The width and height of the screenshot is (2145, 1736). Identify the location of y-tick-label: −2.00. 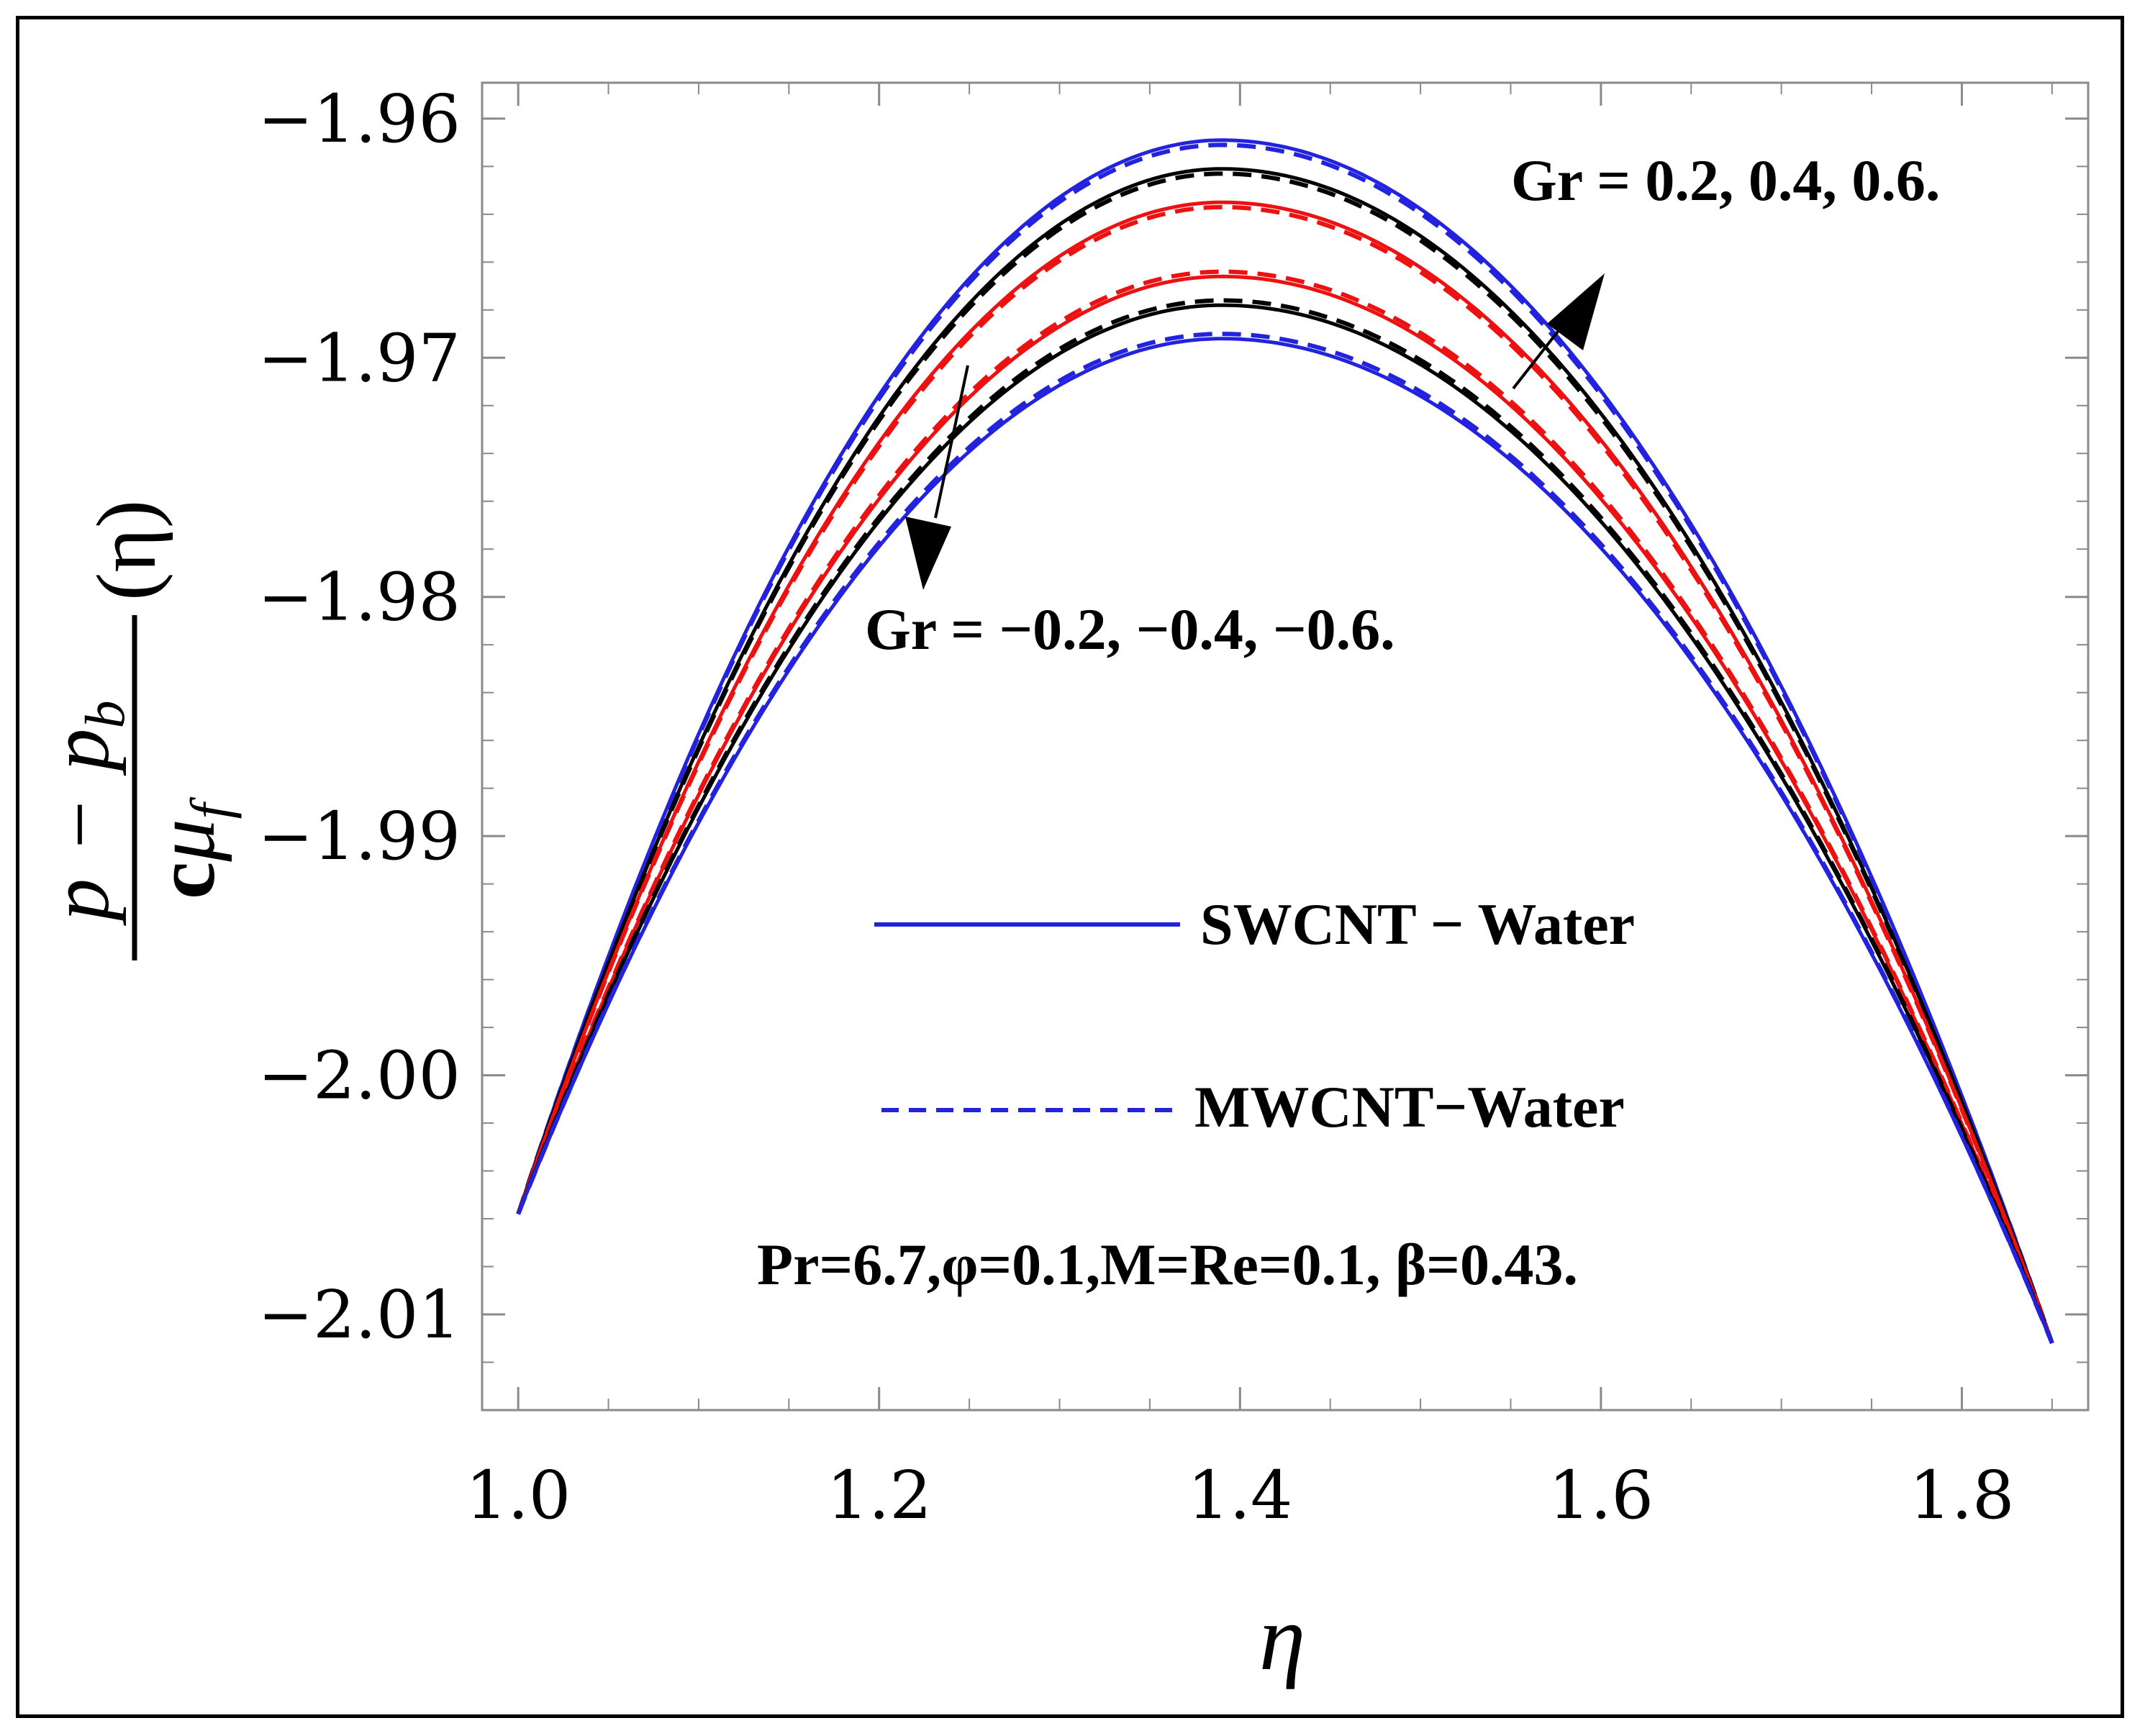
(359, 1075).